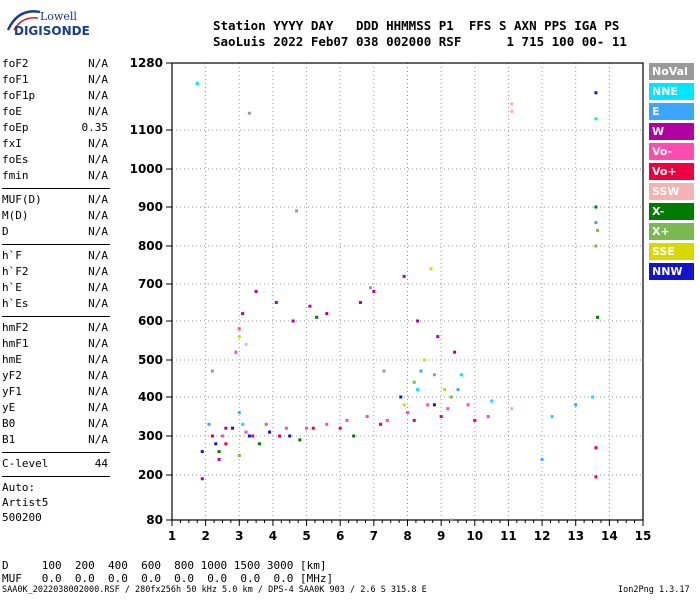 This screenshot has height=600, width=700. Describe the element at coordinates (154, 520) in the screenshot. I see `y-tick-label: 80` at that location.